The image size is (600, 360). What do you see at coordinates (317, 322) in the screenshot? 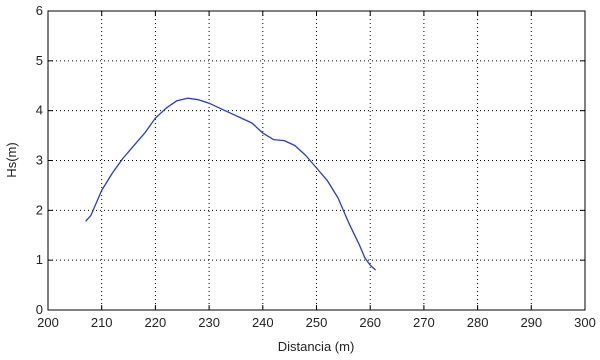
I see `x-tick-label: 250` at bounding box center [317, 322].